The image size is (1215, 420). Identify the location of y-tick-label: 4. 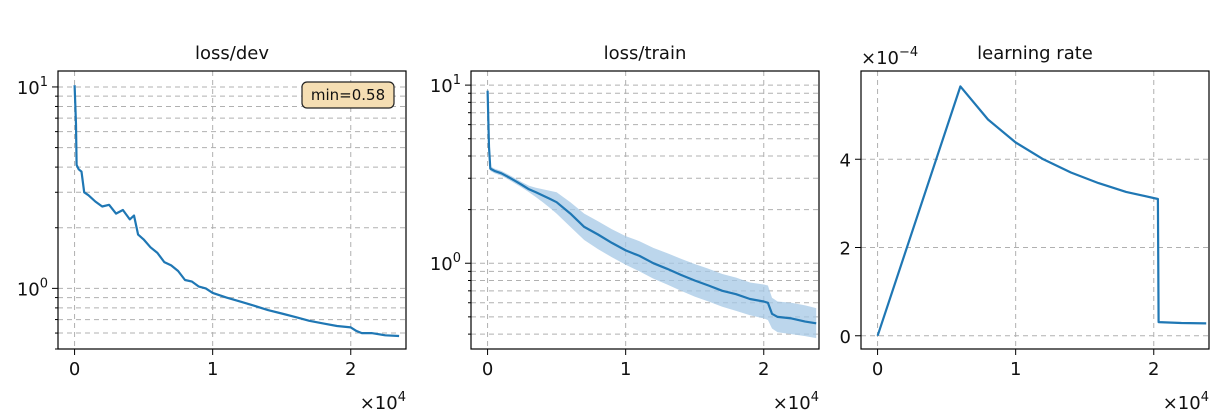
(845, 160).